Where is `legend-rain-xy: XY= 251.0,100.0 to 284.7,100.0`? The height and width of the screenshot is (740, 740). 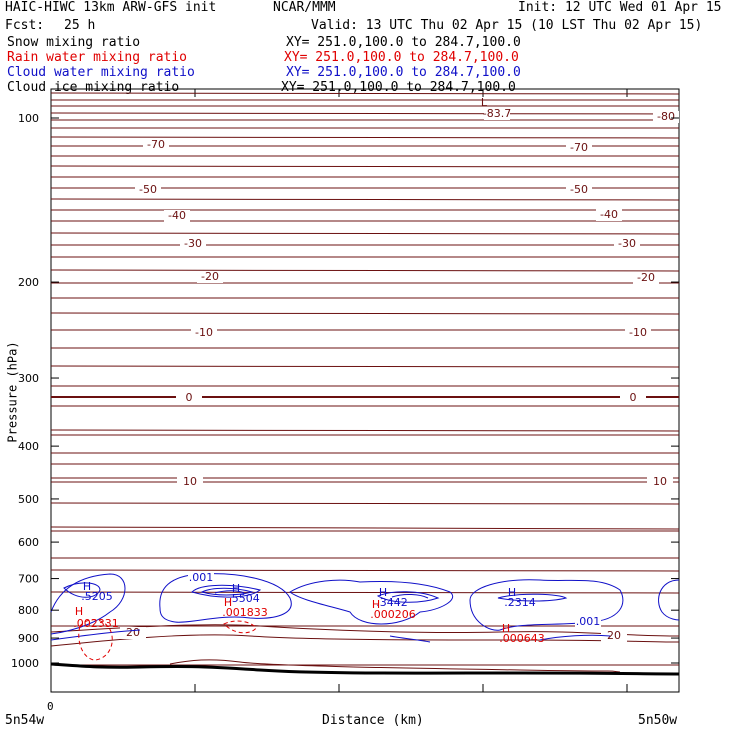 legend-rain-xy: XY= 251.0,100.0 to 284.7,100.0 is located at coordinates (401, 57).